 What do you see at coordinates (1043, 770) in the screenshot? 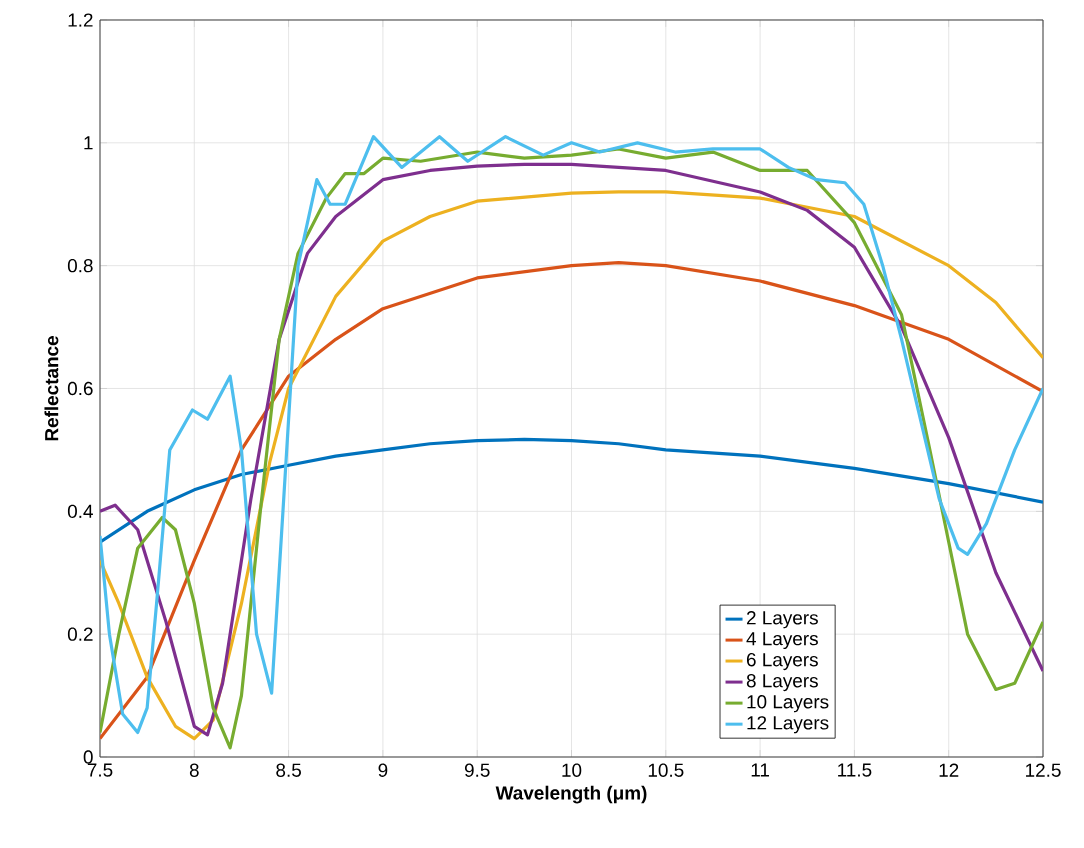
I see `x-tick-label: 12.5` at bounding box center [1043, 770].